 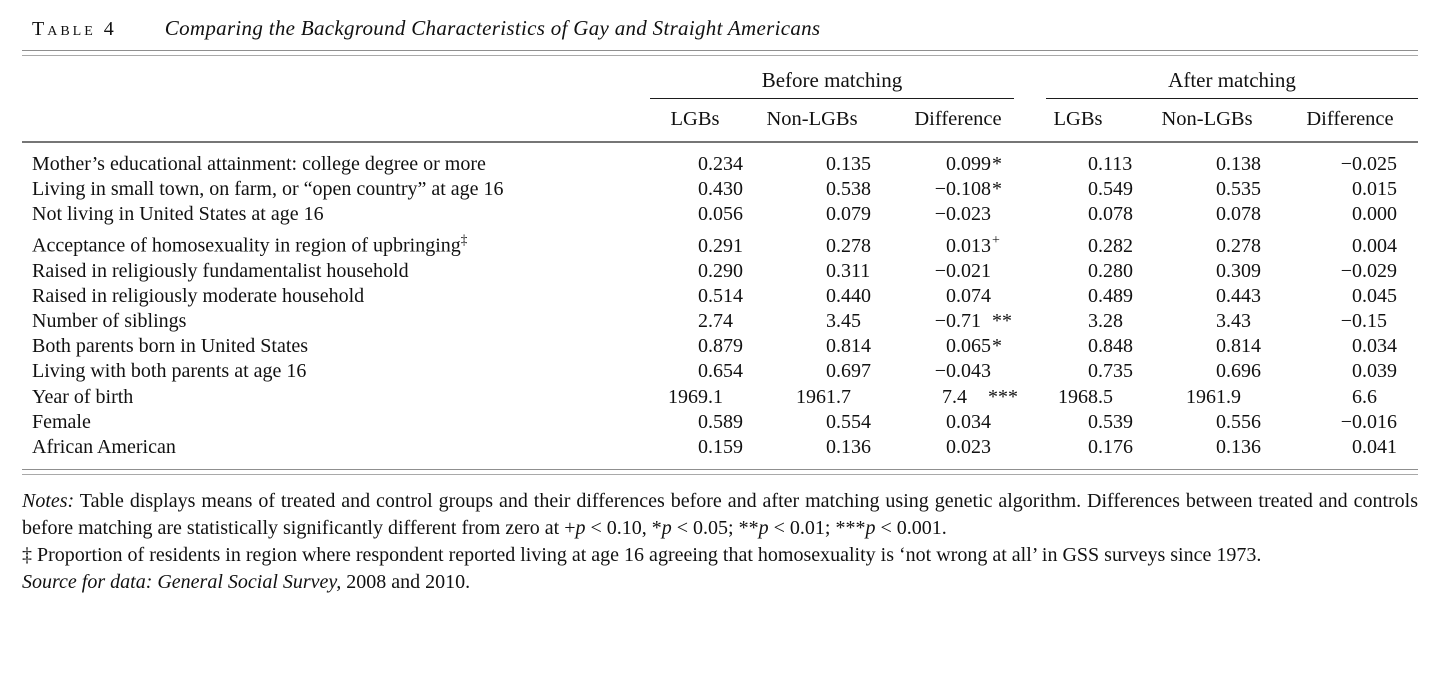 What do you see at coordinates (1110, 421) in the screenshot?
I see `value-cell: 0.539` at bounding box center [1110, 421].